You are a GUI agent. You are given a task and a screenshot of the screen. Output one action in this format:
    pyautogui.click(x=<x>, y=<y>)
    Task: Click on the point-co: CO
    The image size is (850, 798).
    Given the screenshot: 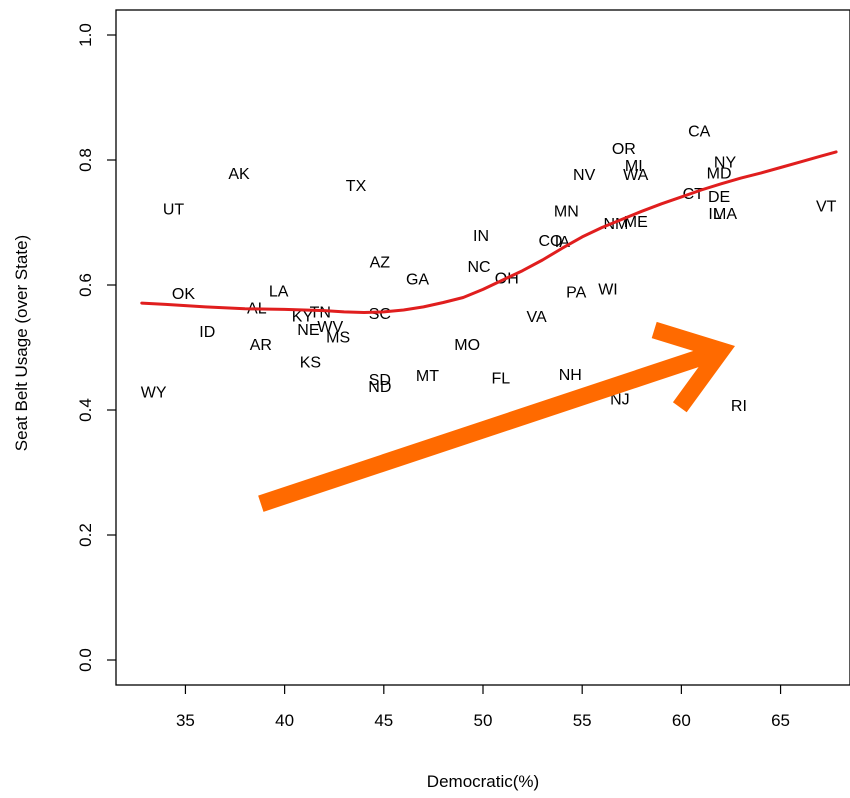 What is the action you would take?
    pyautogui.click(x=550, y=241)
    